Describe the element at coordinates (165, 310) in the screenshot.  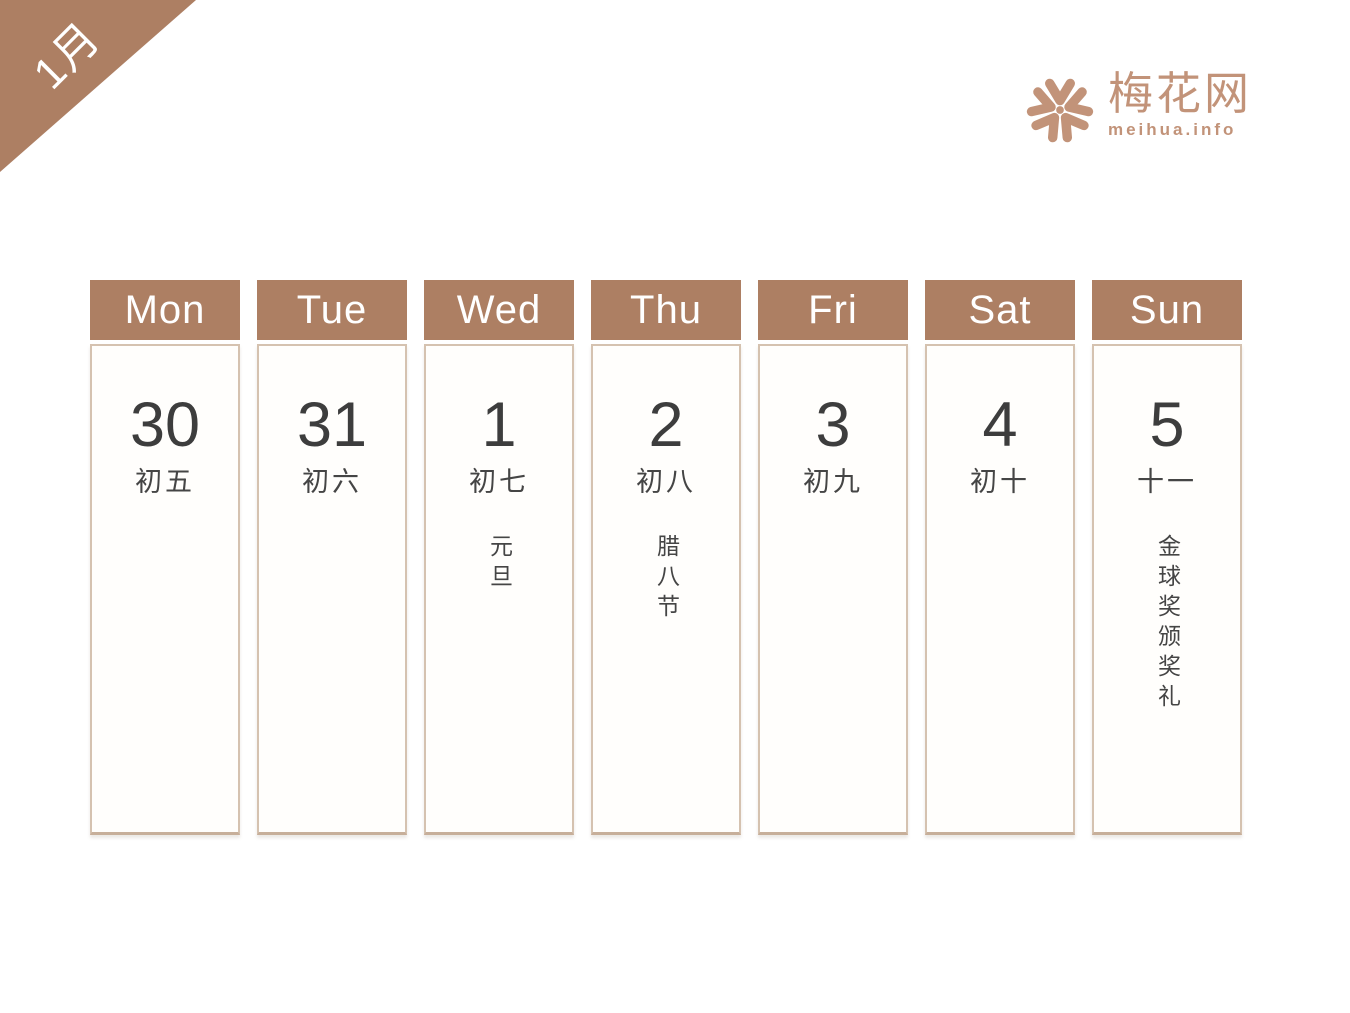
I see `weekday-header: Mon` at that location.